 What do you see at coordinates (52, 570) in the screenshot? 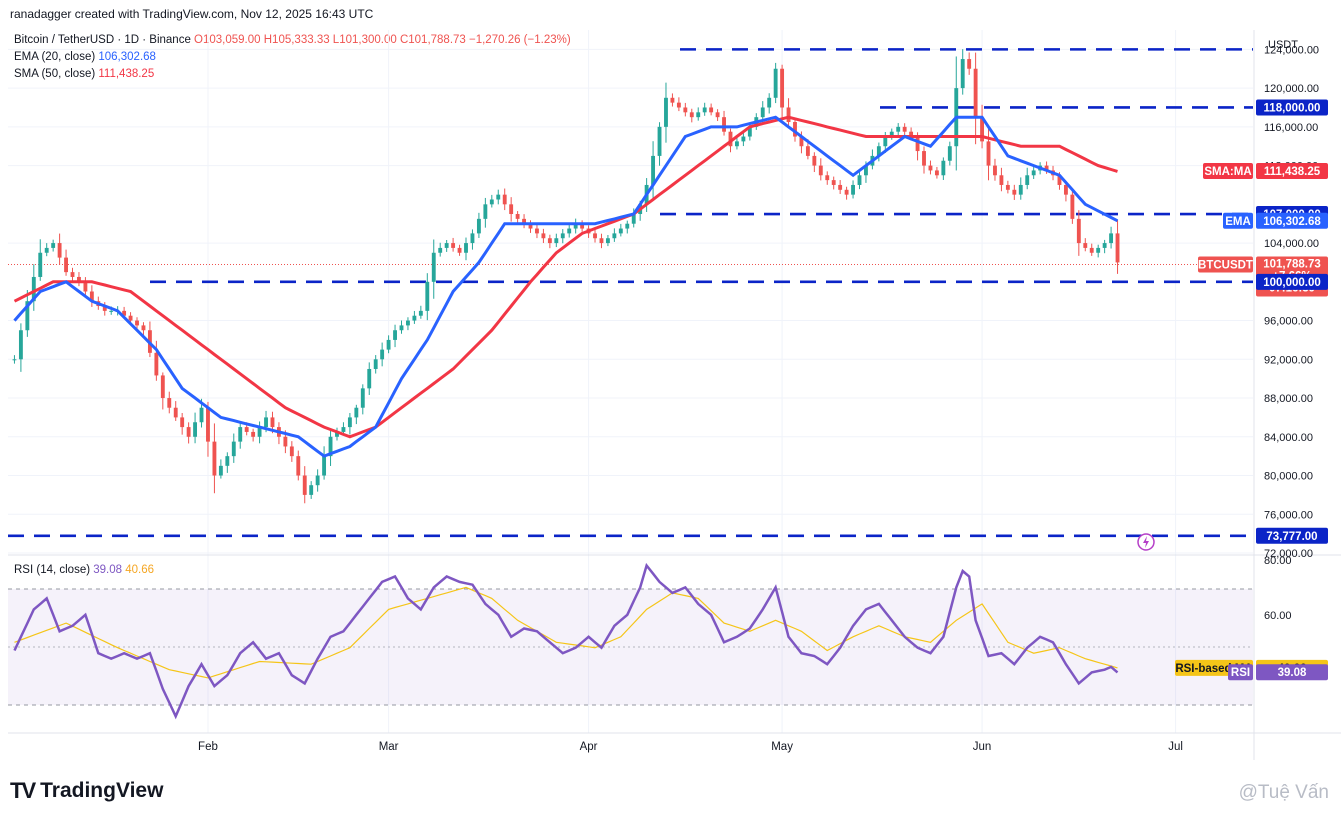
I see `rsi-legend-label: RSI (14, close)` at bounding box center [52, 570].